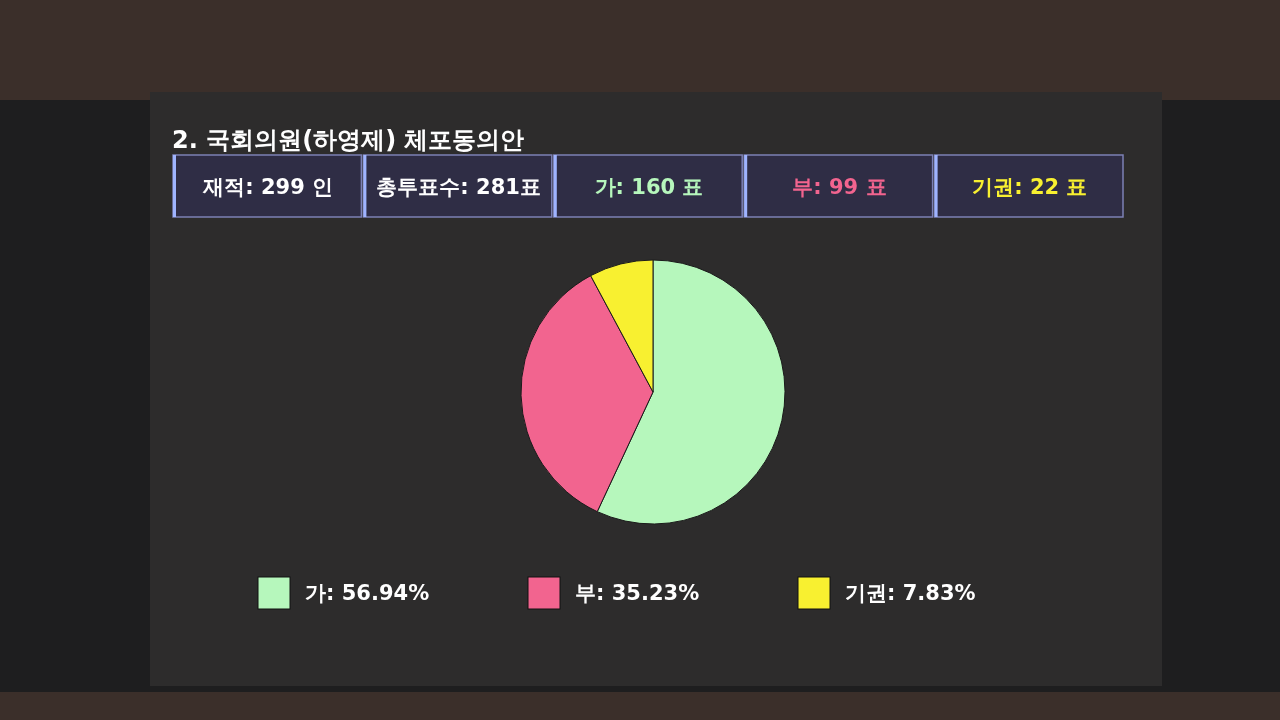  What do you see at coordinates (637, 593) in the screenshot?
I see `legend-label: 부: 35.23%` at bounding box center [637, 593].